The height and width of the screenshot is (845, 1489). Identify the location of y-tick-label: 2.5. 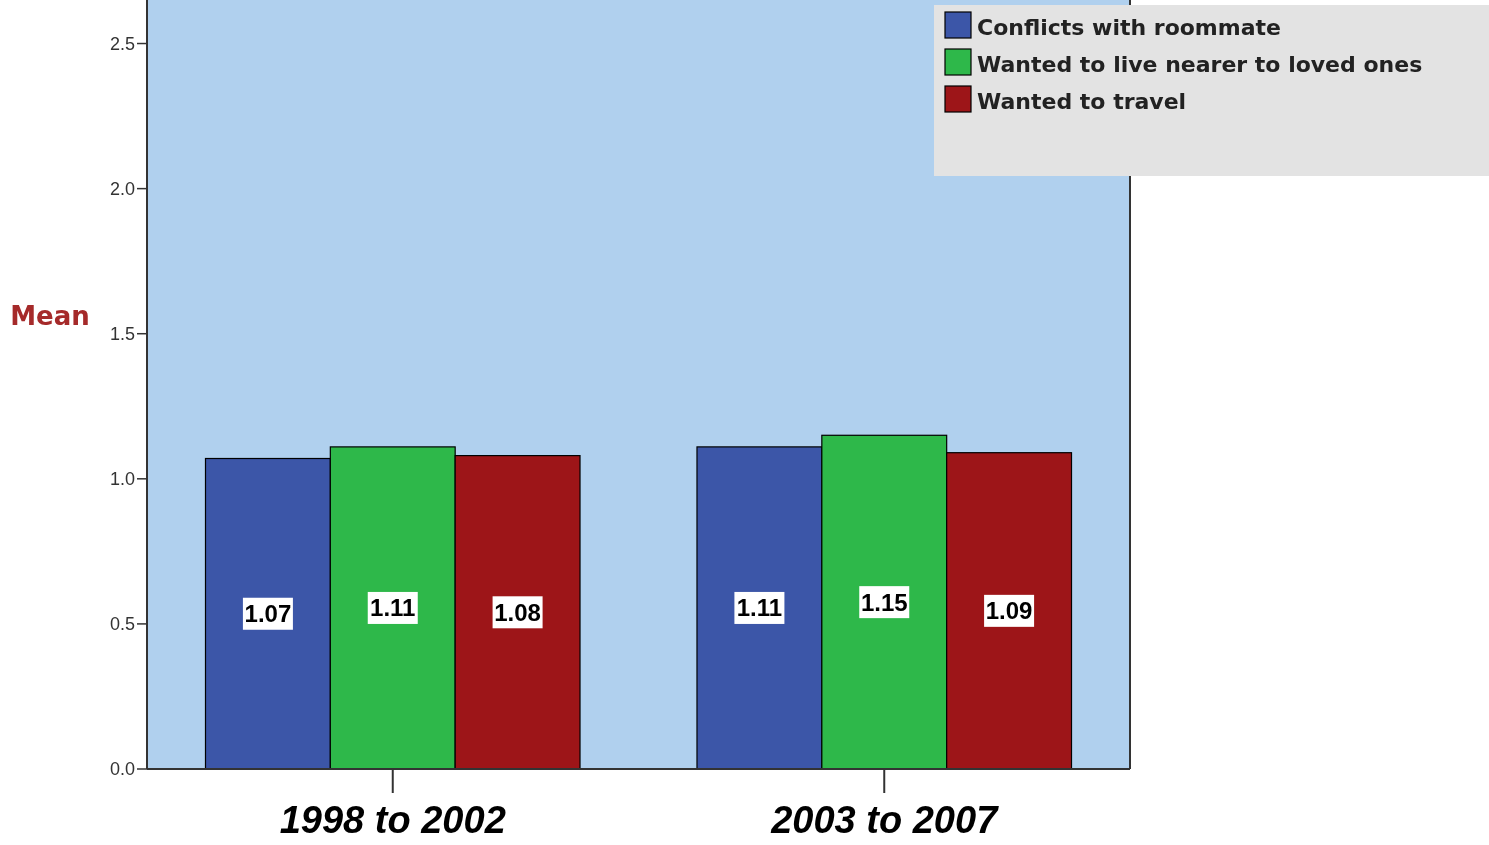
(122, 43).